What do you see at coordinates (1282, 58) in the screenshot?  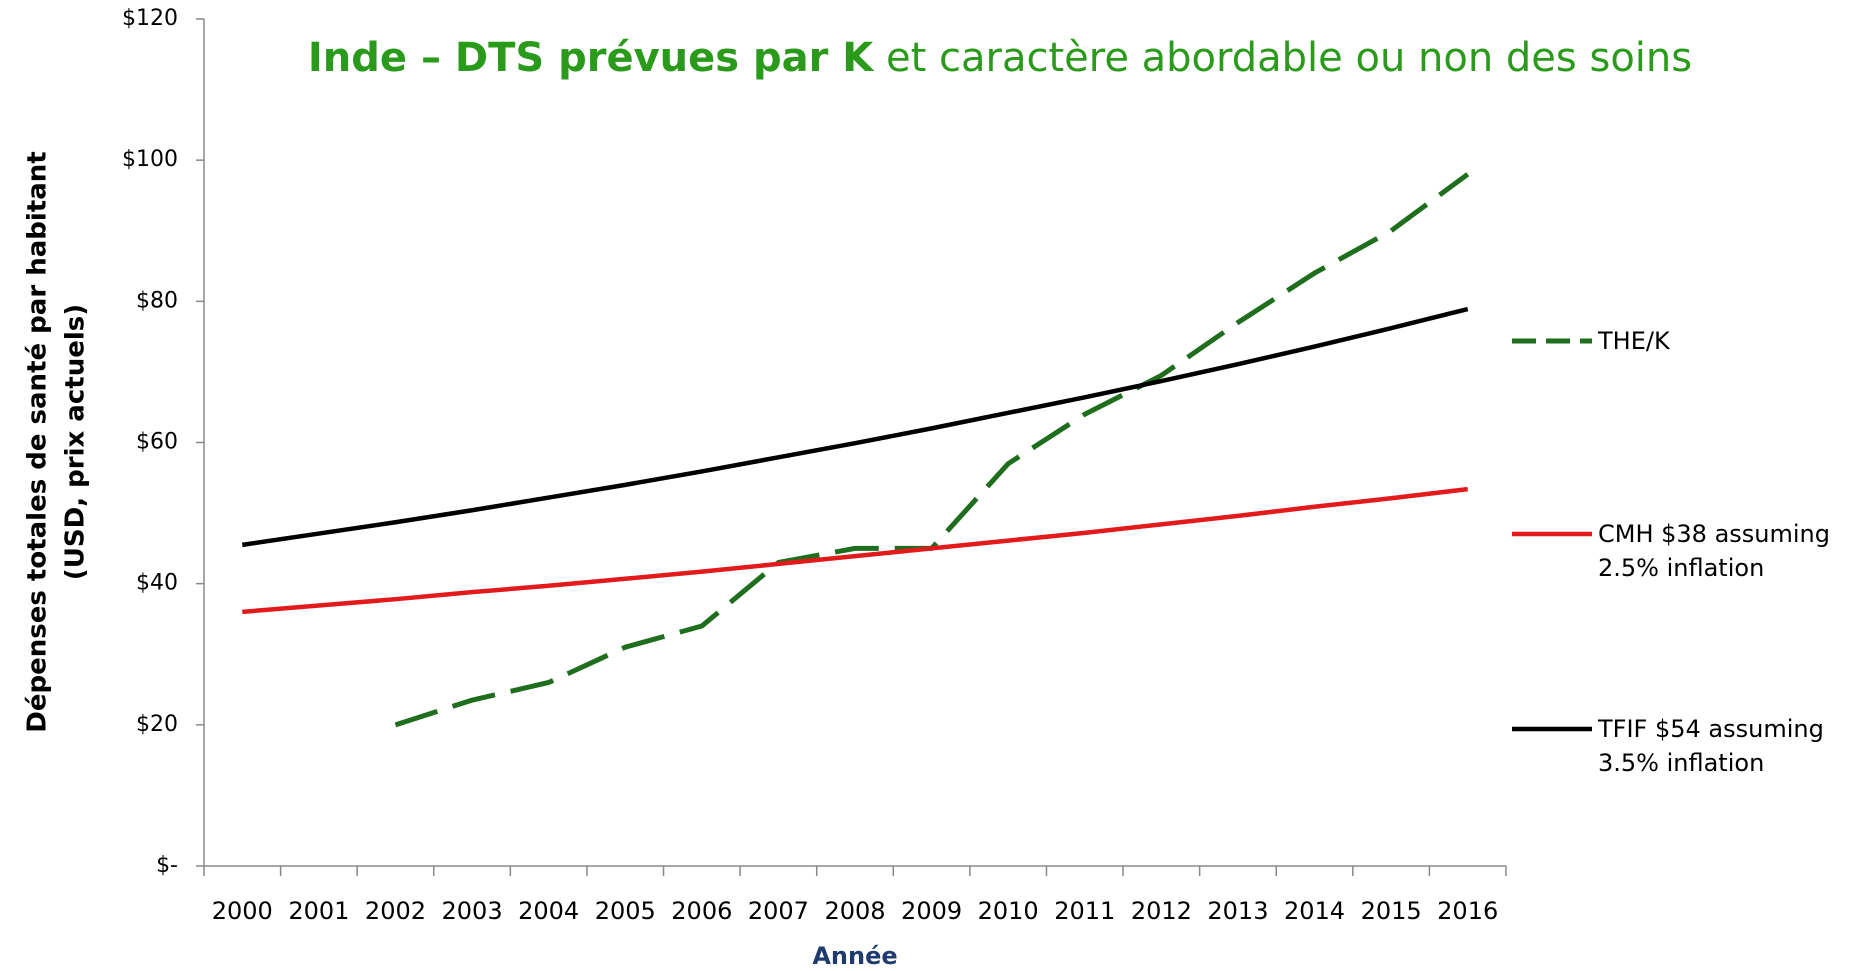 I see `chart-subtitle: et caractère abordable ou non des soins` at bounding box center [1282, 58].